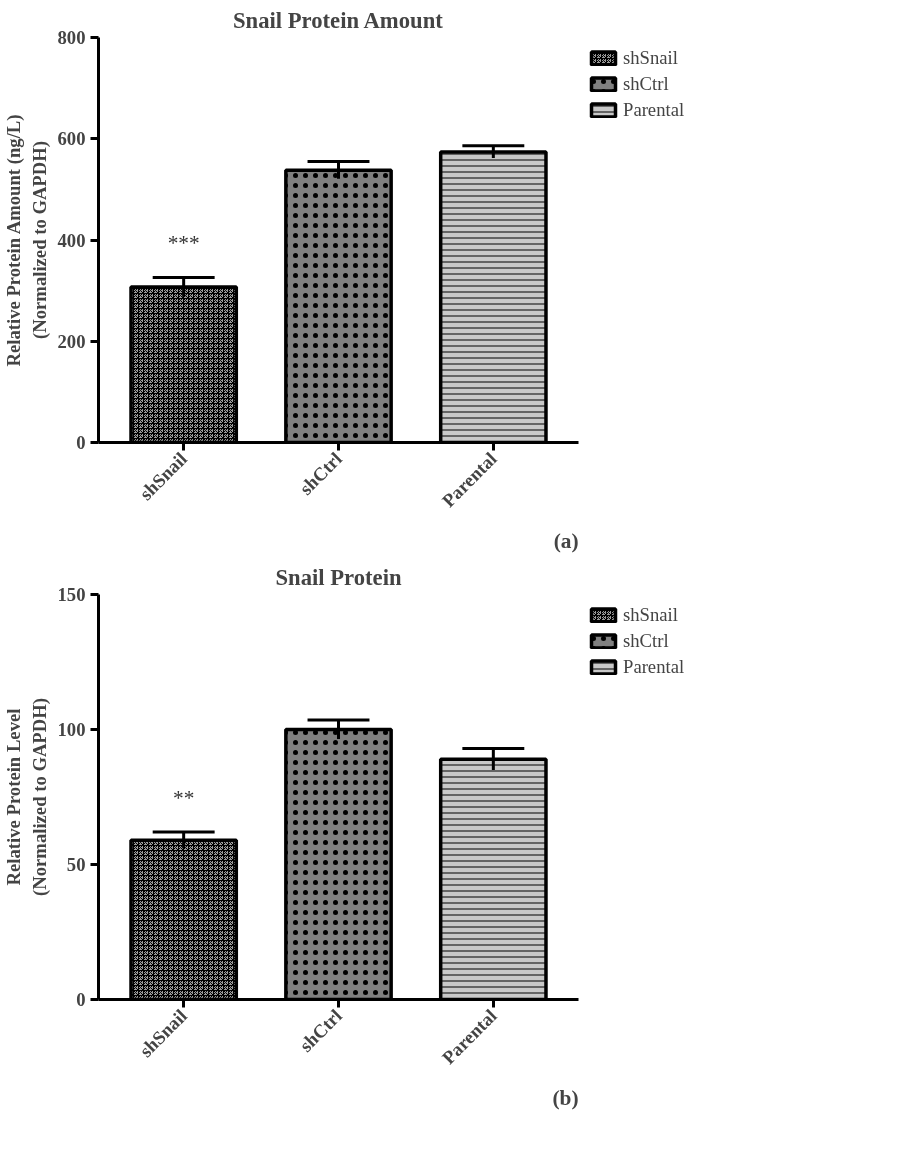 The image size is (912, 1160). I want to click on text: (a), so click(566, 540).